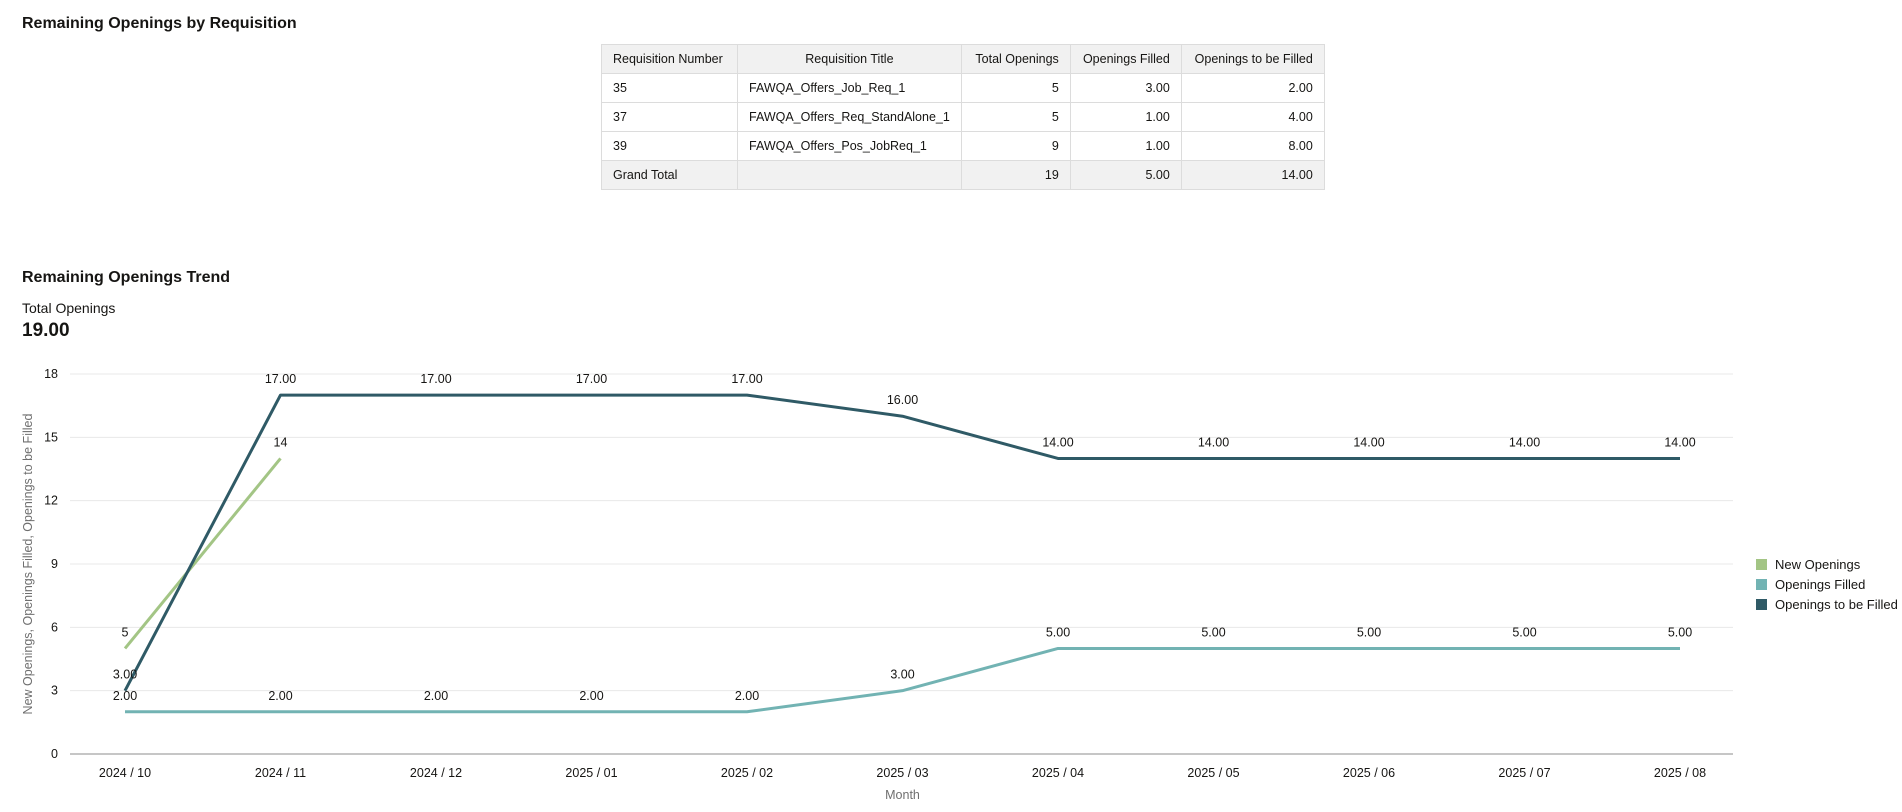 The height and width of the screenshot is (812, 1902). What do you see at coordinates (849, 117) in the screenshot?
I see `cell-requisition-title: FAWQA_Offers_Req_StandAlone_1` at bounding box center [849, 117].